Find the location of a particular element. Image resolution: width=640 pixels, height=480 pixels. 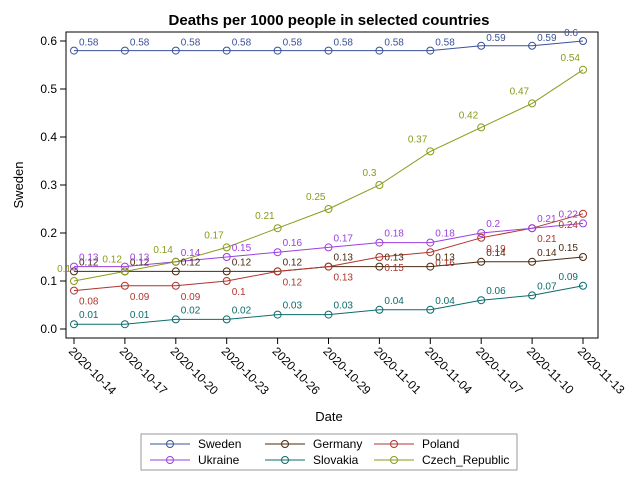

legend-item-ukraine: Ukraine is located at coordinates (195, 460).